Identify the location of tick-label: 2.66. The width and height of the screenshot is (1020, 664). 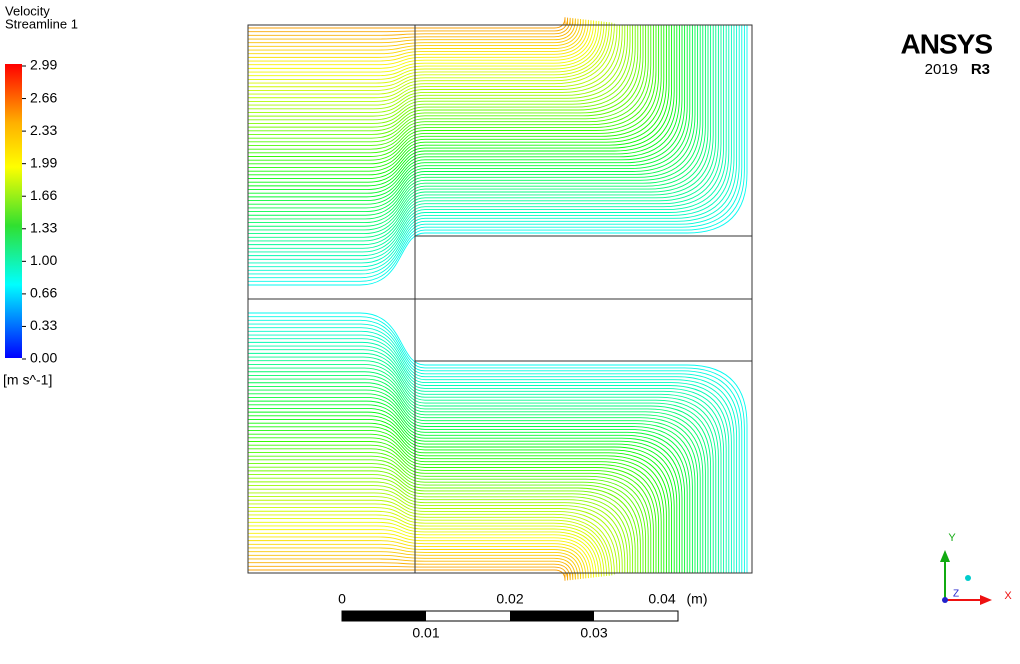
(43, 97).